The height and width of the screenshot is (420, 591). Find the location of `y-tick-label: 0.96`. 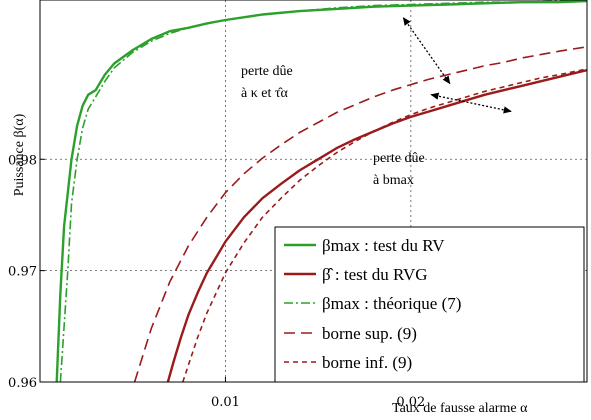

y-tick-label: 0.96 is located at coordinates (22, 383).